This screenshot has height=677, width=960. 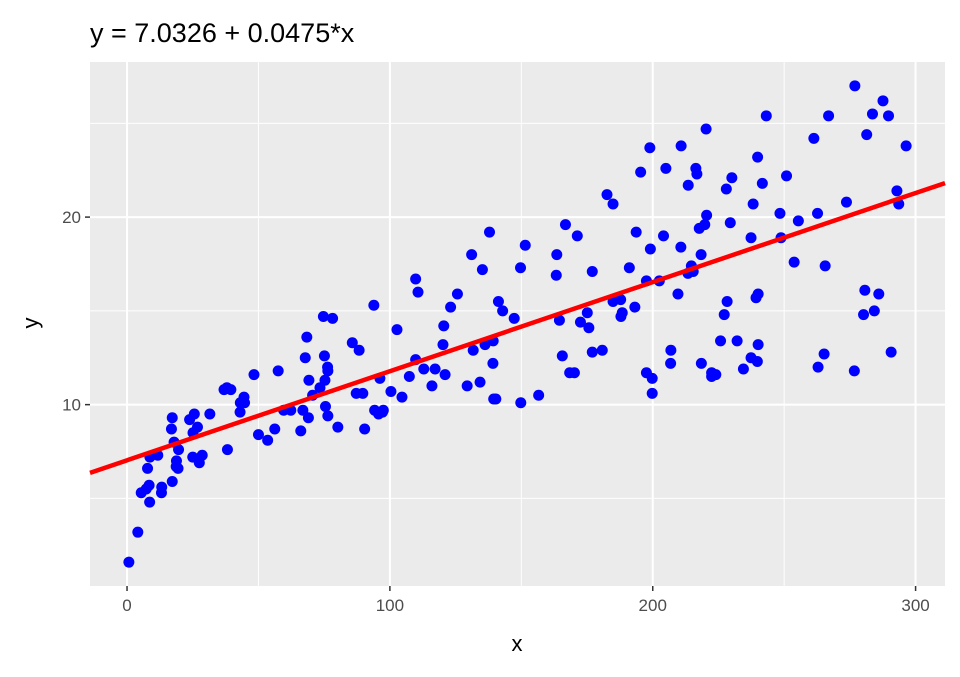 I want to click on chart-title: y = 7.0326 + 0.0475*x, so click(x=222, y=33).